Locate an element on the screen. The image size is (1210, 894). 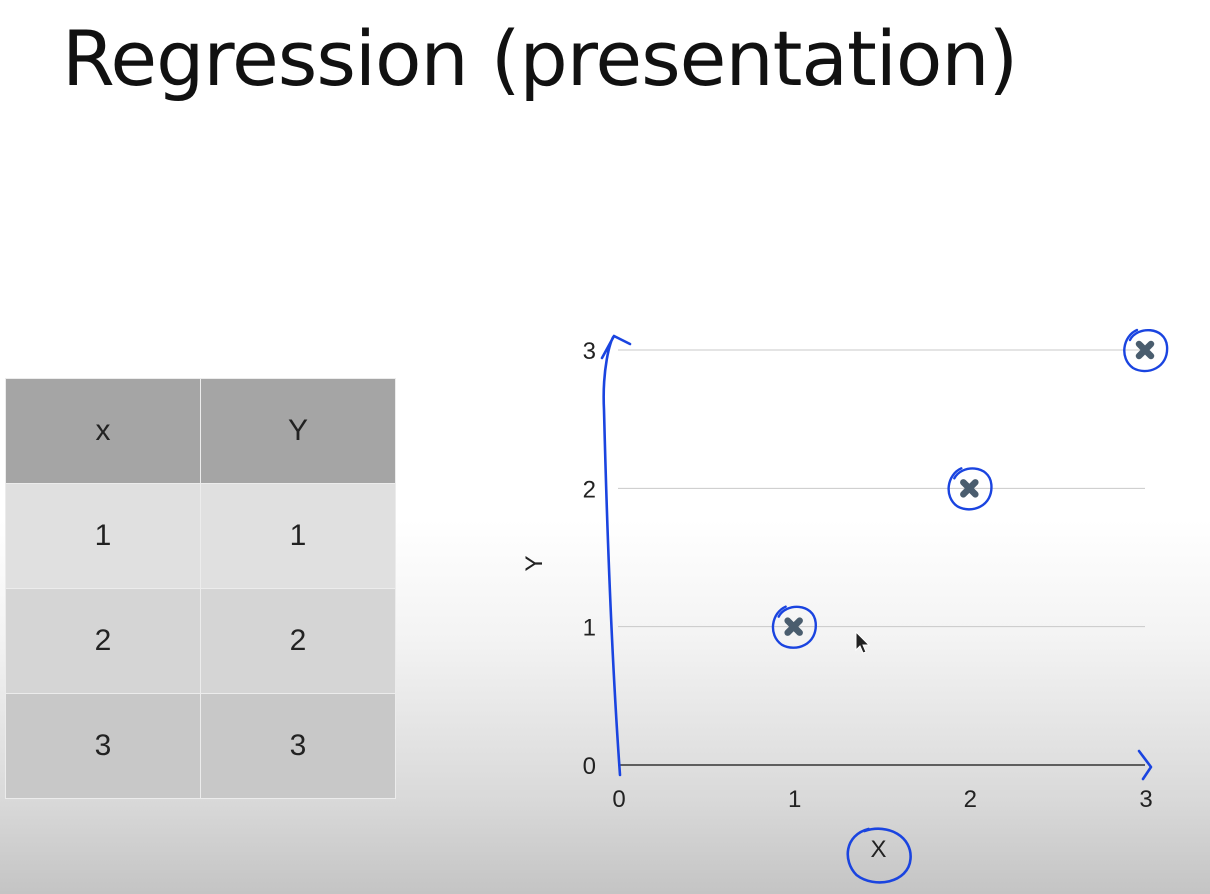
slide-title: Regression (presentation) is located at coordinates (540, 58).